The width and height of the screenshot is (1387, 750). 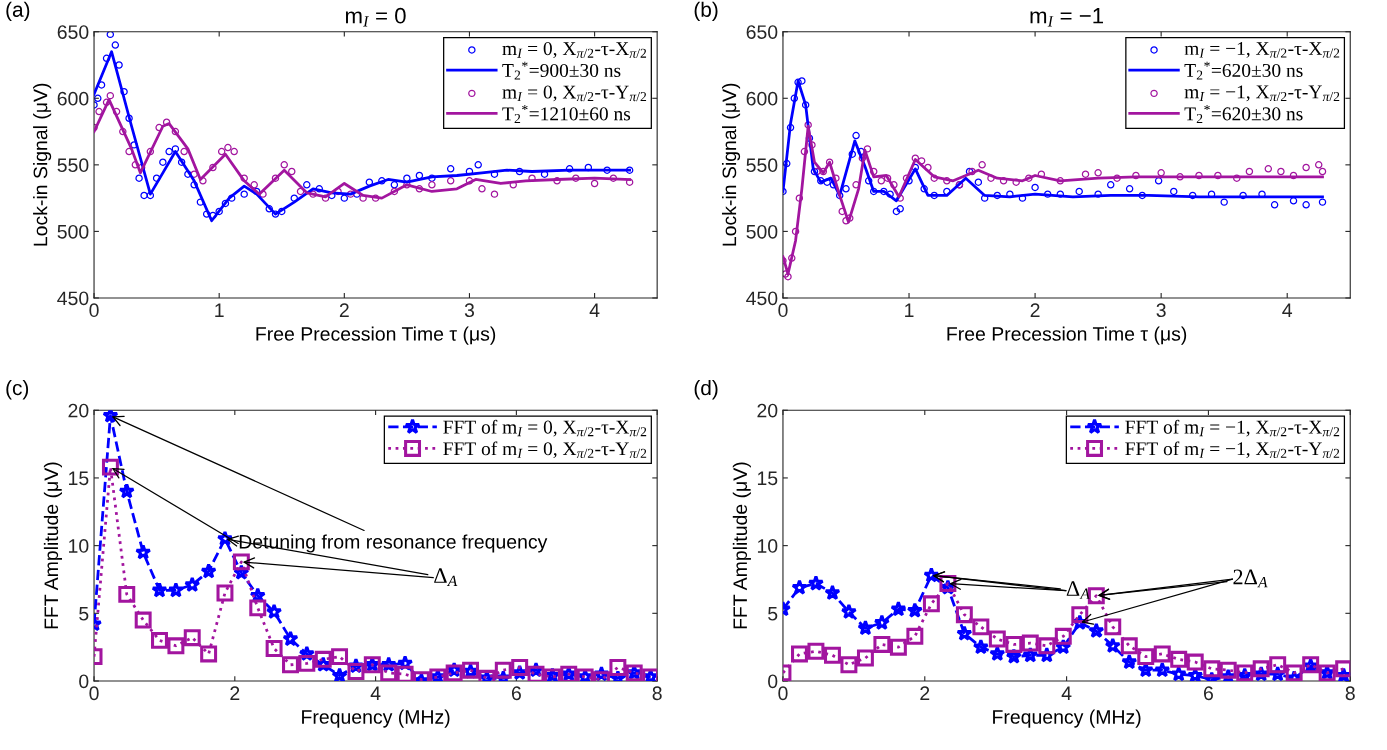 What do you see at coordinates (561, 70) in the screenshot?
I see `legend-label: T$_{2}$$^{*}$=900±30 ns` at bounding box center [561, 70].